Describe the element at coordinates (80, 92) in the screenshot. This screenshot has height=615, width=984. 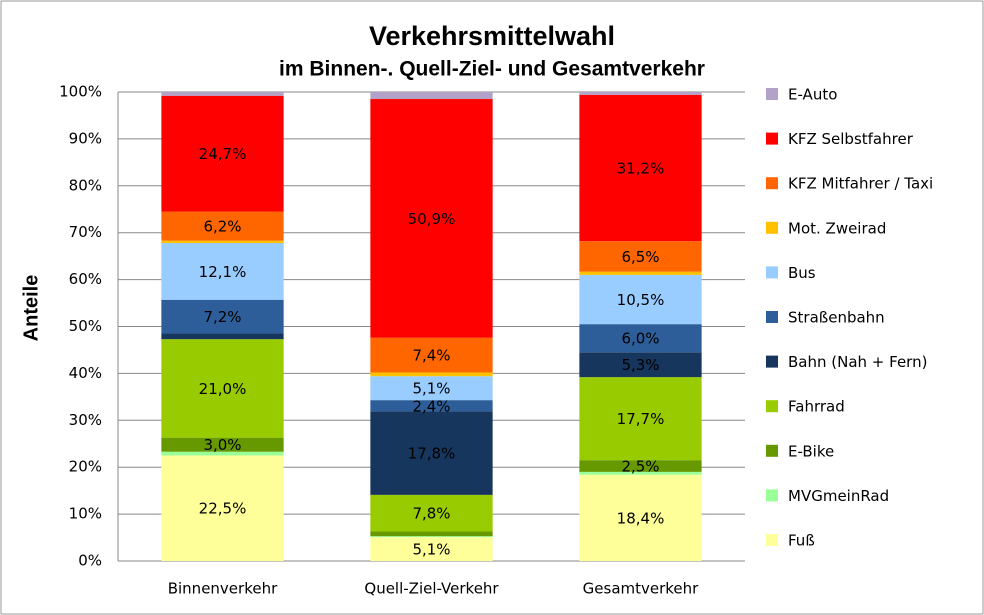
I see `y-tick-label: 100%` at that location.